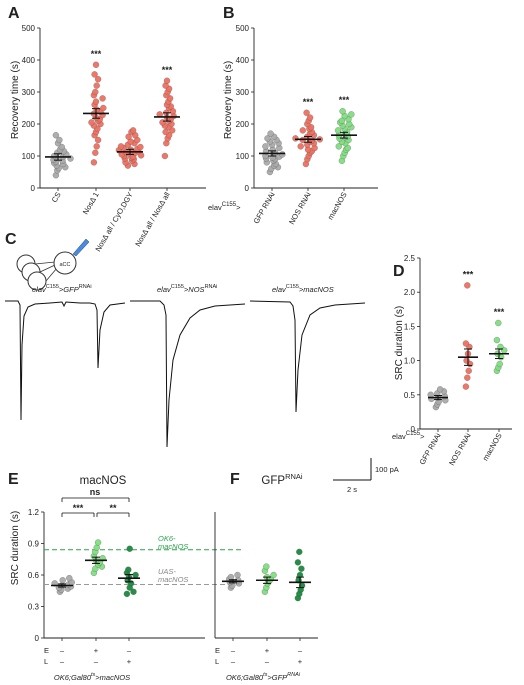 This screenshot has height=685, width=524. What do you see at coordinates (303, 289) in the screenshot?
I see `trace-label-3: elavC155>macNOS` at bounding box center [303, 289].